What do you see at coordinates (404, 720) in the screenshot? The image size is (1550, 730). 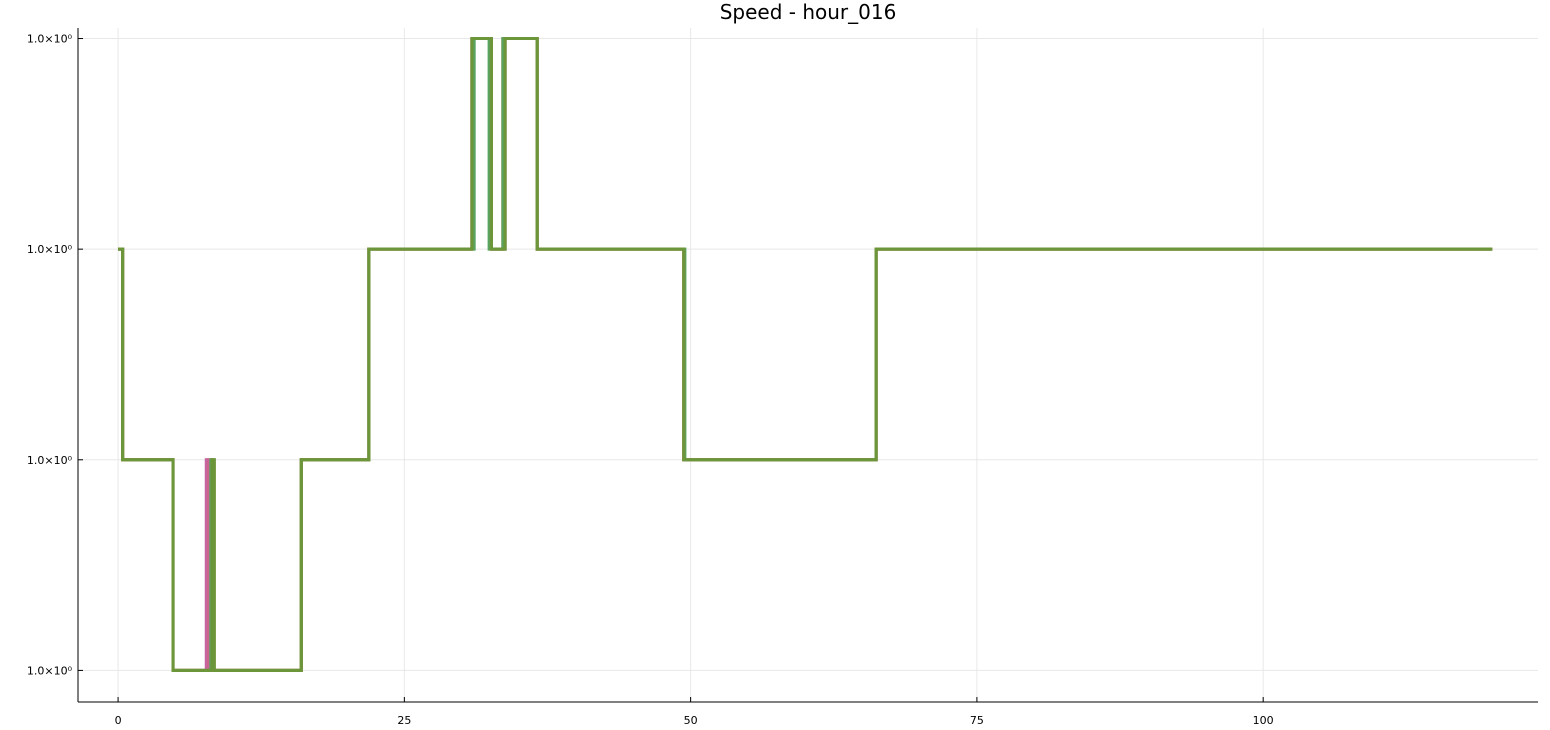 I see `x-tick-label: 25` at bounding box center [404, 720].